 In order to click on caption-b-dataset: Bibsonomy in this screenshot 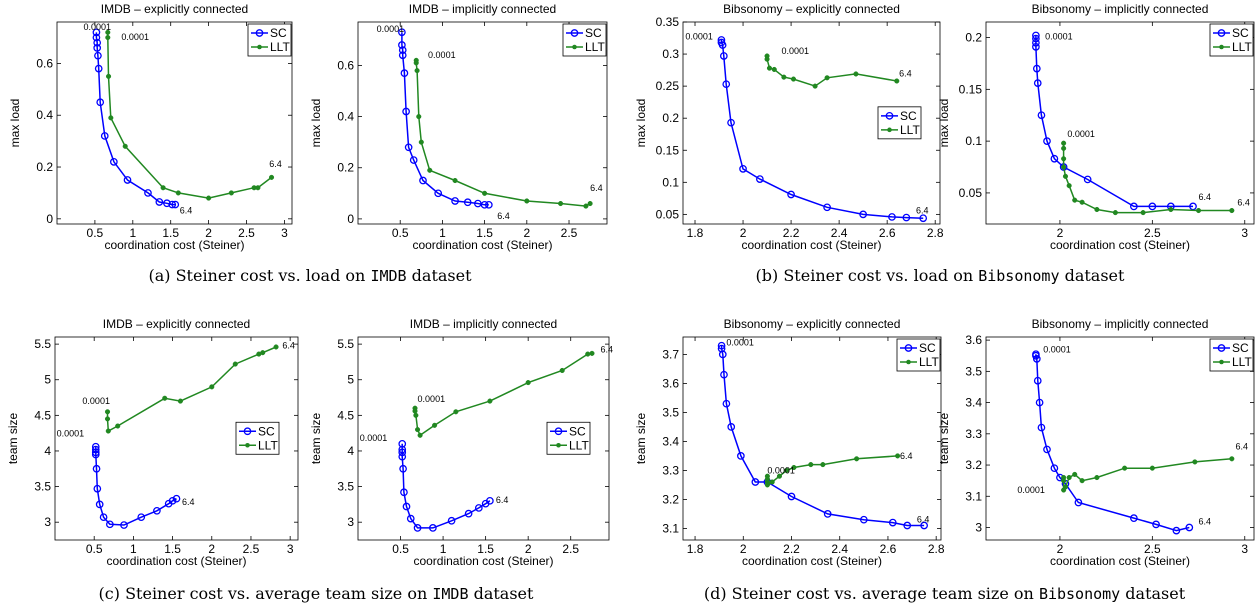, I will do `click(1019, 276)`.